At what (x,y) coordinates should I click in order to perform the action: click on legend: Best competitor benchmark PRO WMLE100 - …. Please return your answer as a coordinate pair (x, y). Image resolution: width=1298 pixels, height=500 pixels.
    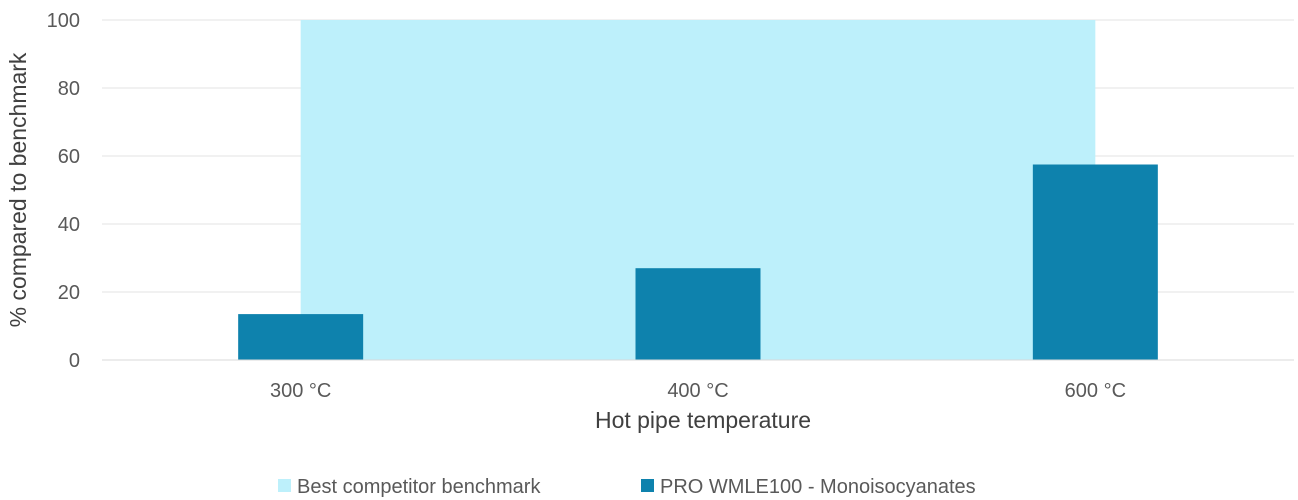
    Looking at the image, I should click on (627, 487).